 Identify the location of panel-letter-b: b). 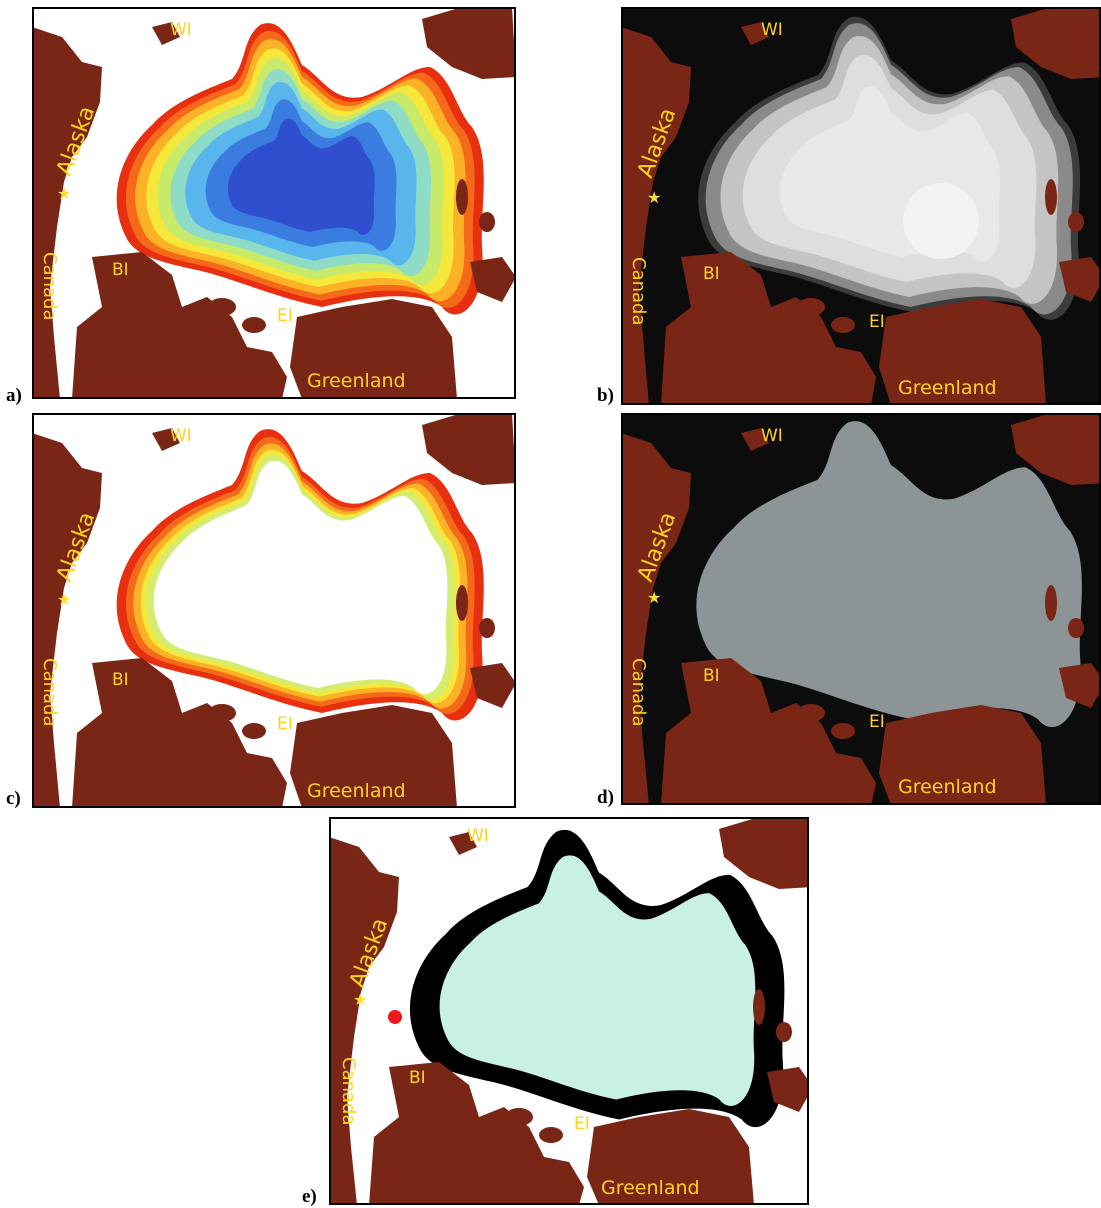
(605, 395).